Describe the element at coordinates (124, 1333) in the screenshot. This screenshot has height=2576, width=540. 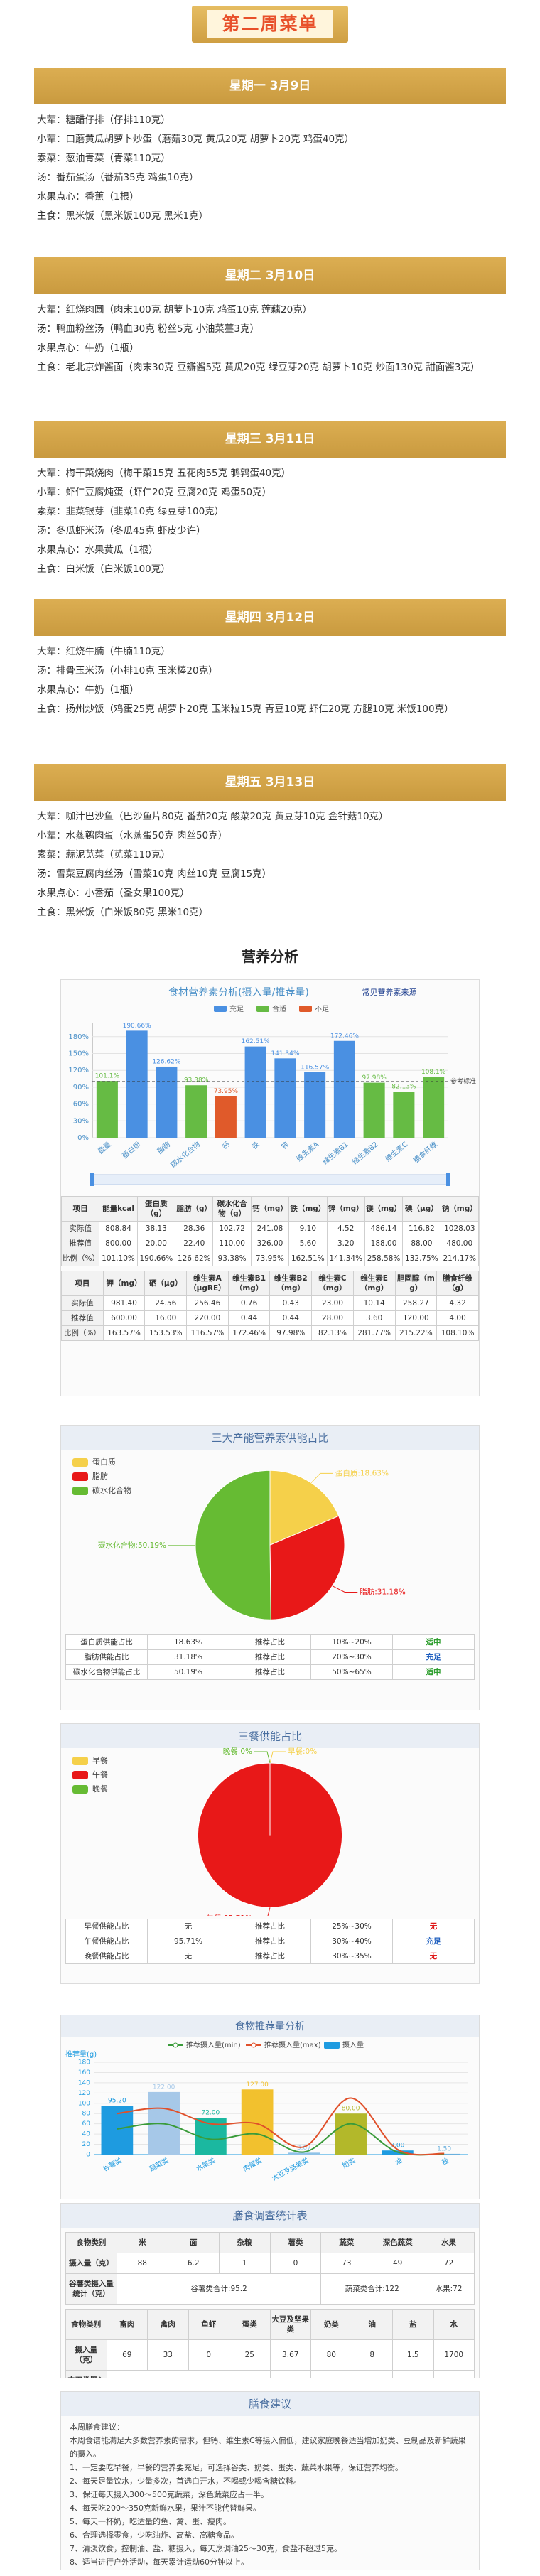
I see `table-cell: 163.57%` at that location.